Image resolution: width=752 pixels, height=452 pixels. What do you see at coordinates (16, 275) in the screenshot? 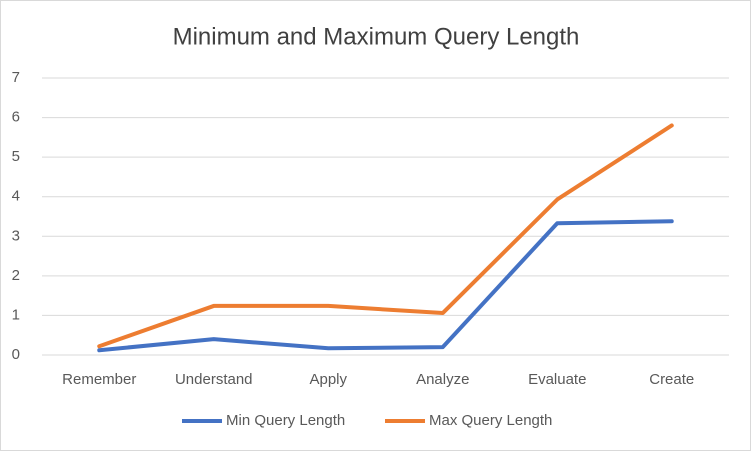
I see `y-tick-label: 2` at bounding box center [16, 275].